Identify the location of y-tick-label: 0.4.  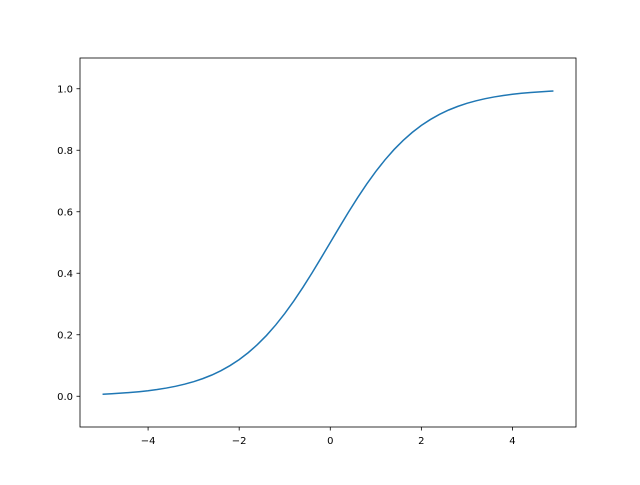
(65, 274).